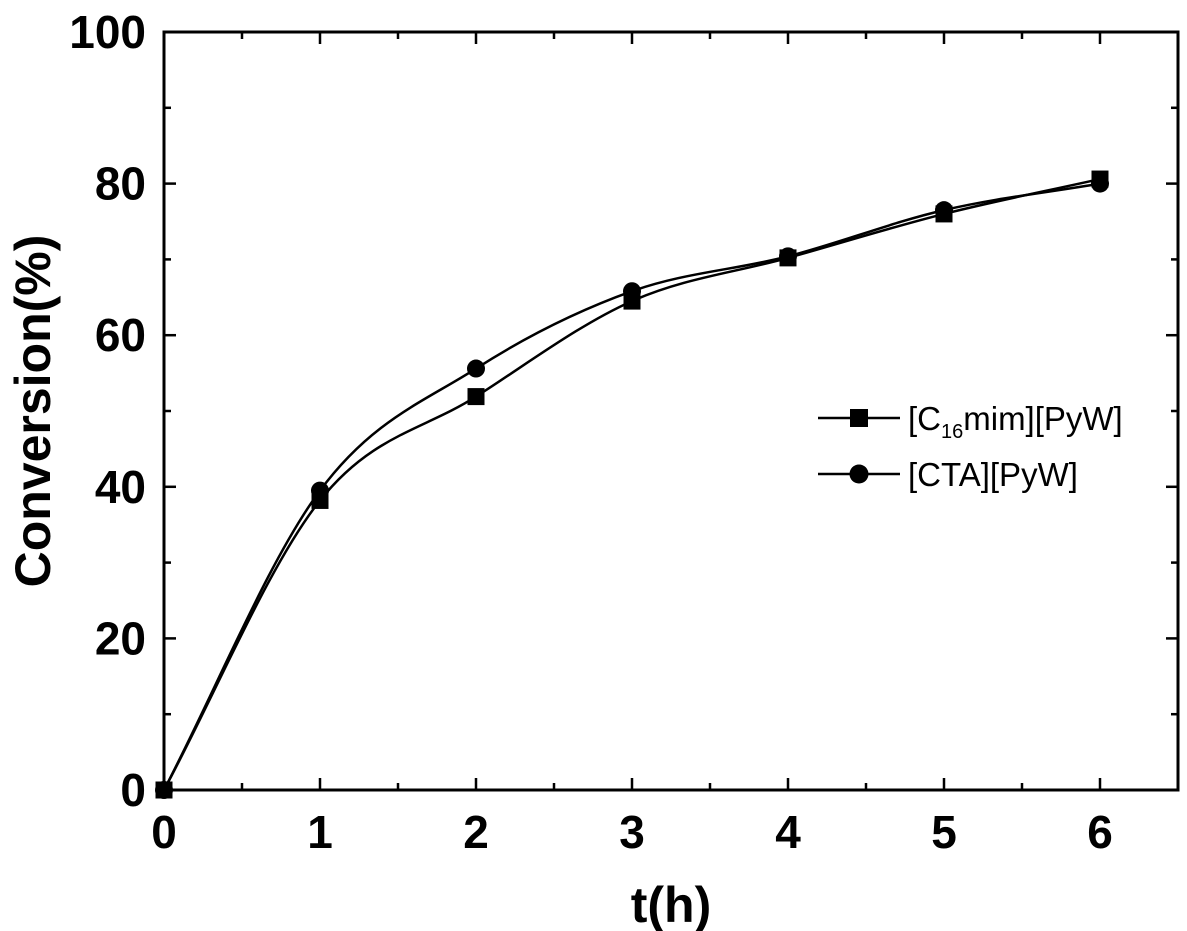 The width and height of the screenshot is (1187, 931). I want to click on x-tick-label: 1, so click(320, 832).